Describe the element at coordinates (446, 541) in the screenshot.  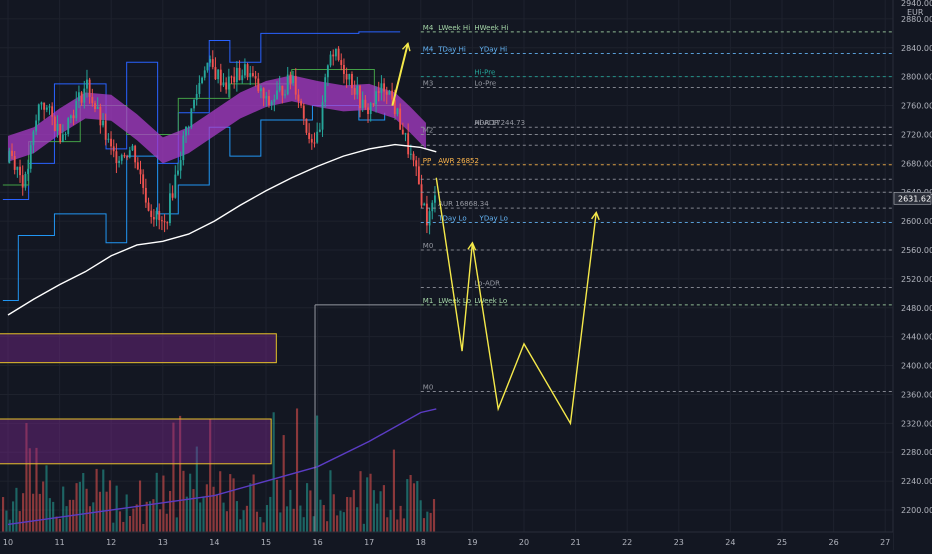
I see `time-axis-bg` at that location.